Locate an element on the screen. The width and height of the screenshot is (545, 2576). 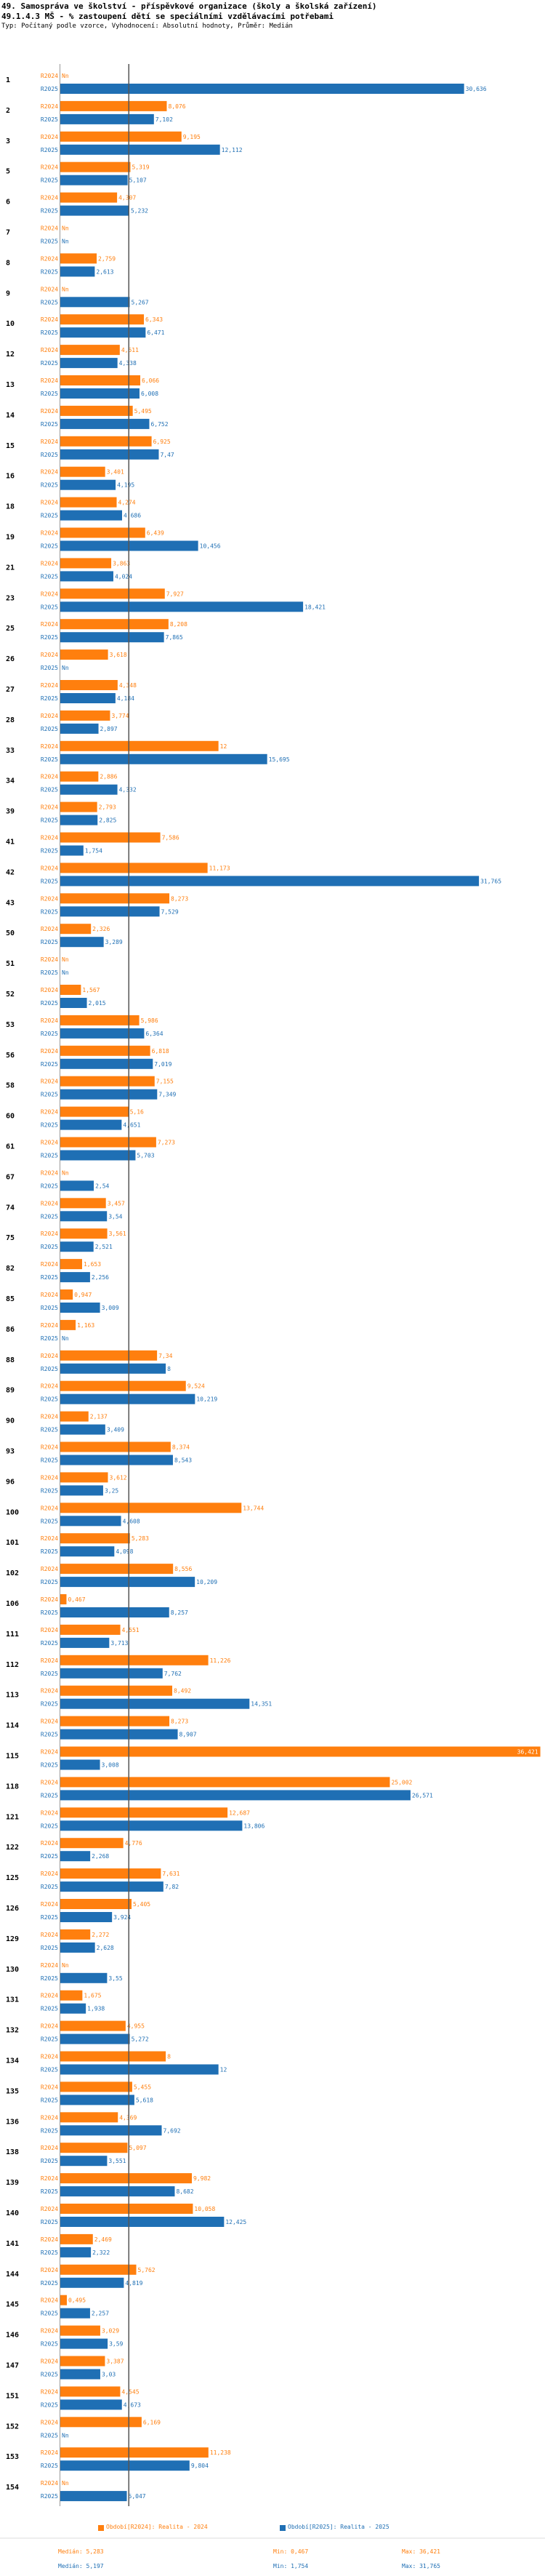
category-label-28: 28 is located at coordinates (10, 720).